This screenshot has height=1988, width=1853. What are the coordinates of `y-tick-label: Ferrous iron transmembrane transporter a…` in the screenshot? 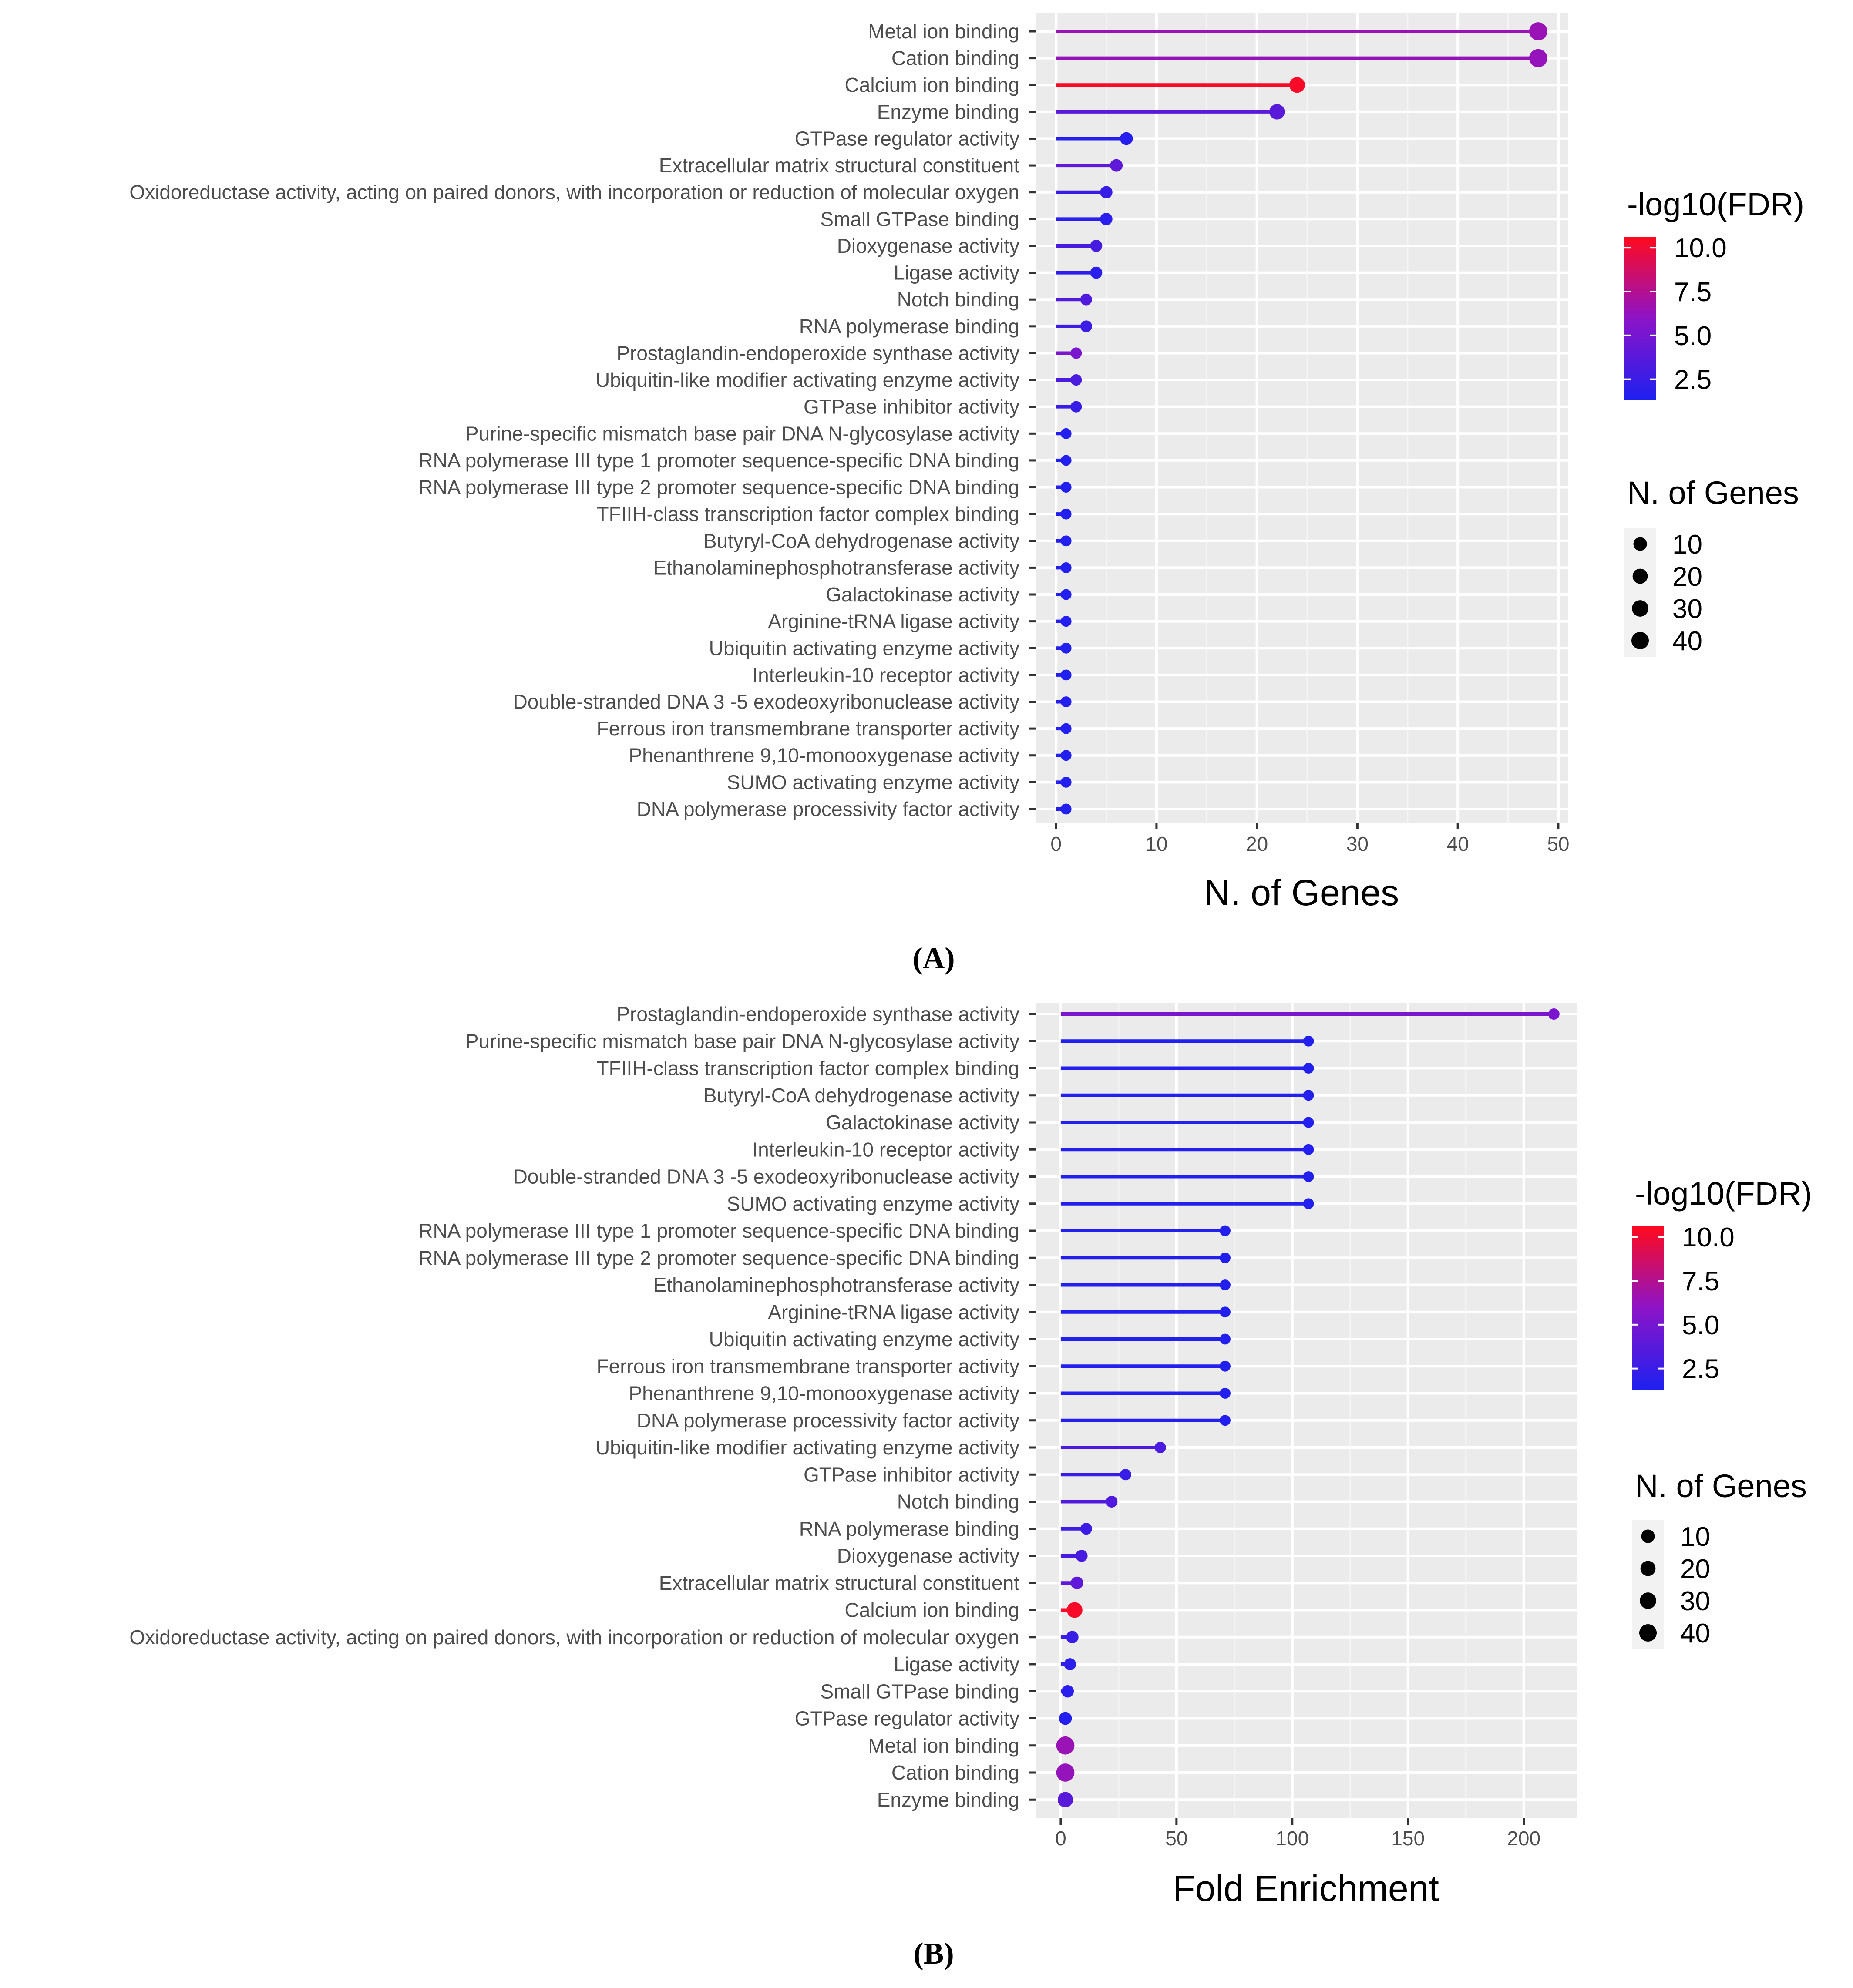 It's located at (808, 1366).